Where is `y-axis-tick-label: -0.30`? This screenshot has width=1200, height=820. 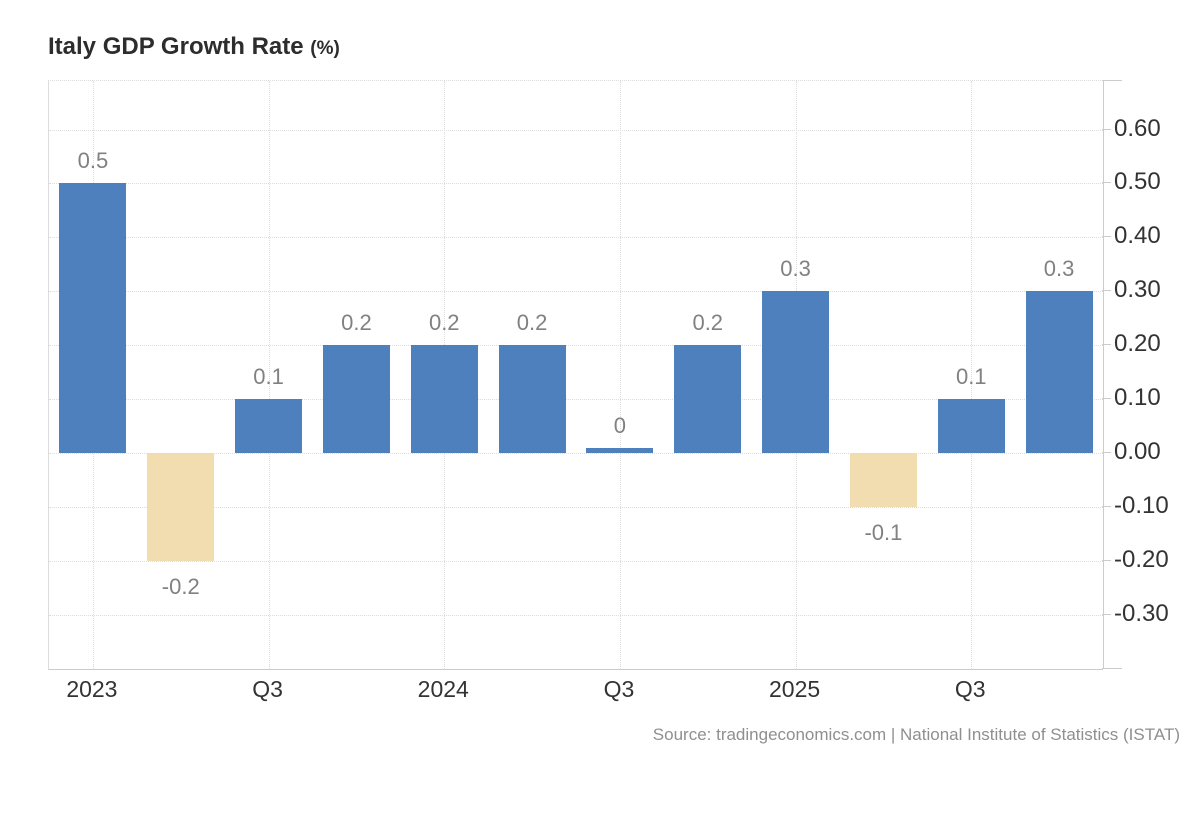
y-axis-tick-label: -0.30 is located at coordinates (1141, 614).